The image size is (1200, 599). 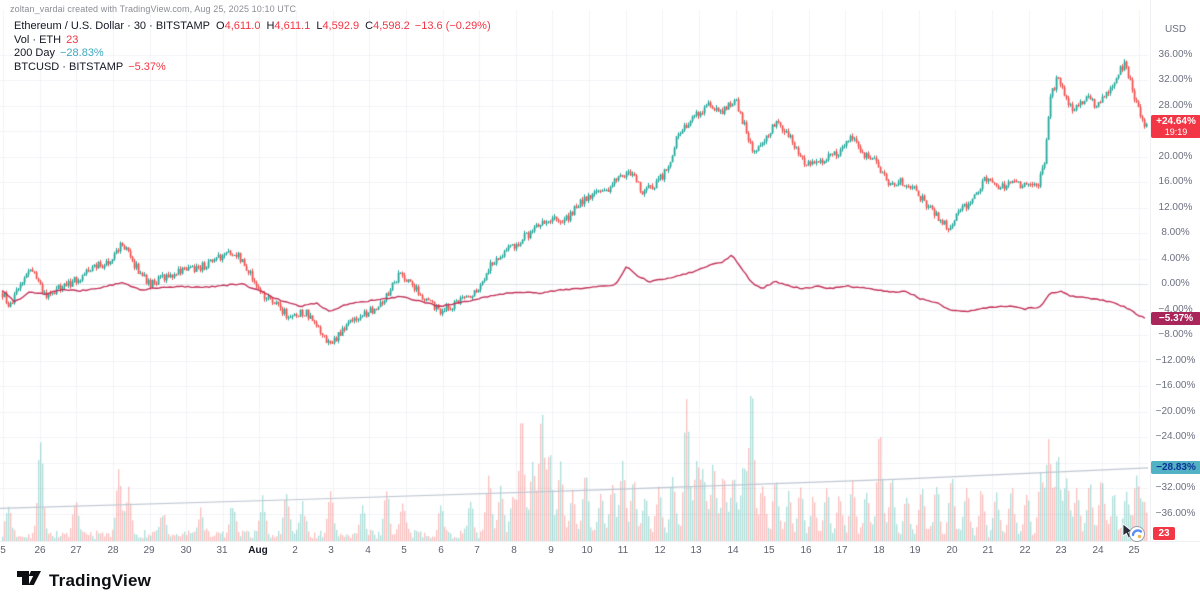 What do you see at coordinates (331, 550) in the screenshot?
I see `time-tick-label: 3` at bounding box center [331, 550].